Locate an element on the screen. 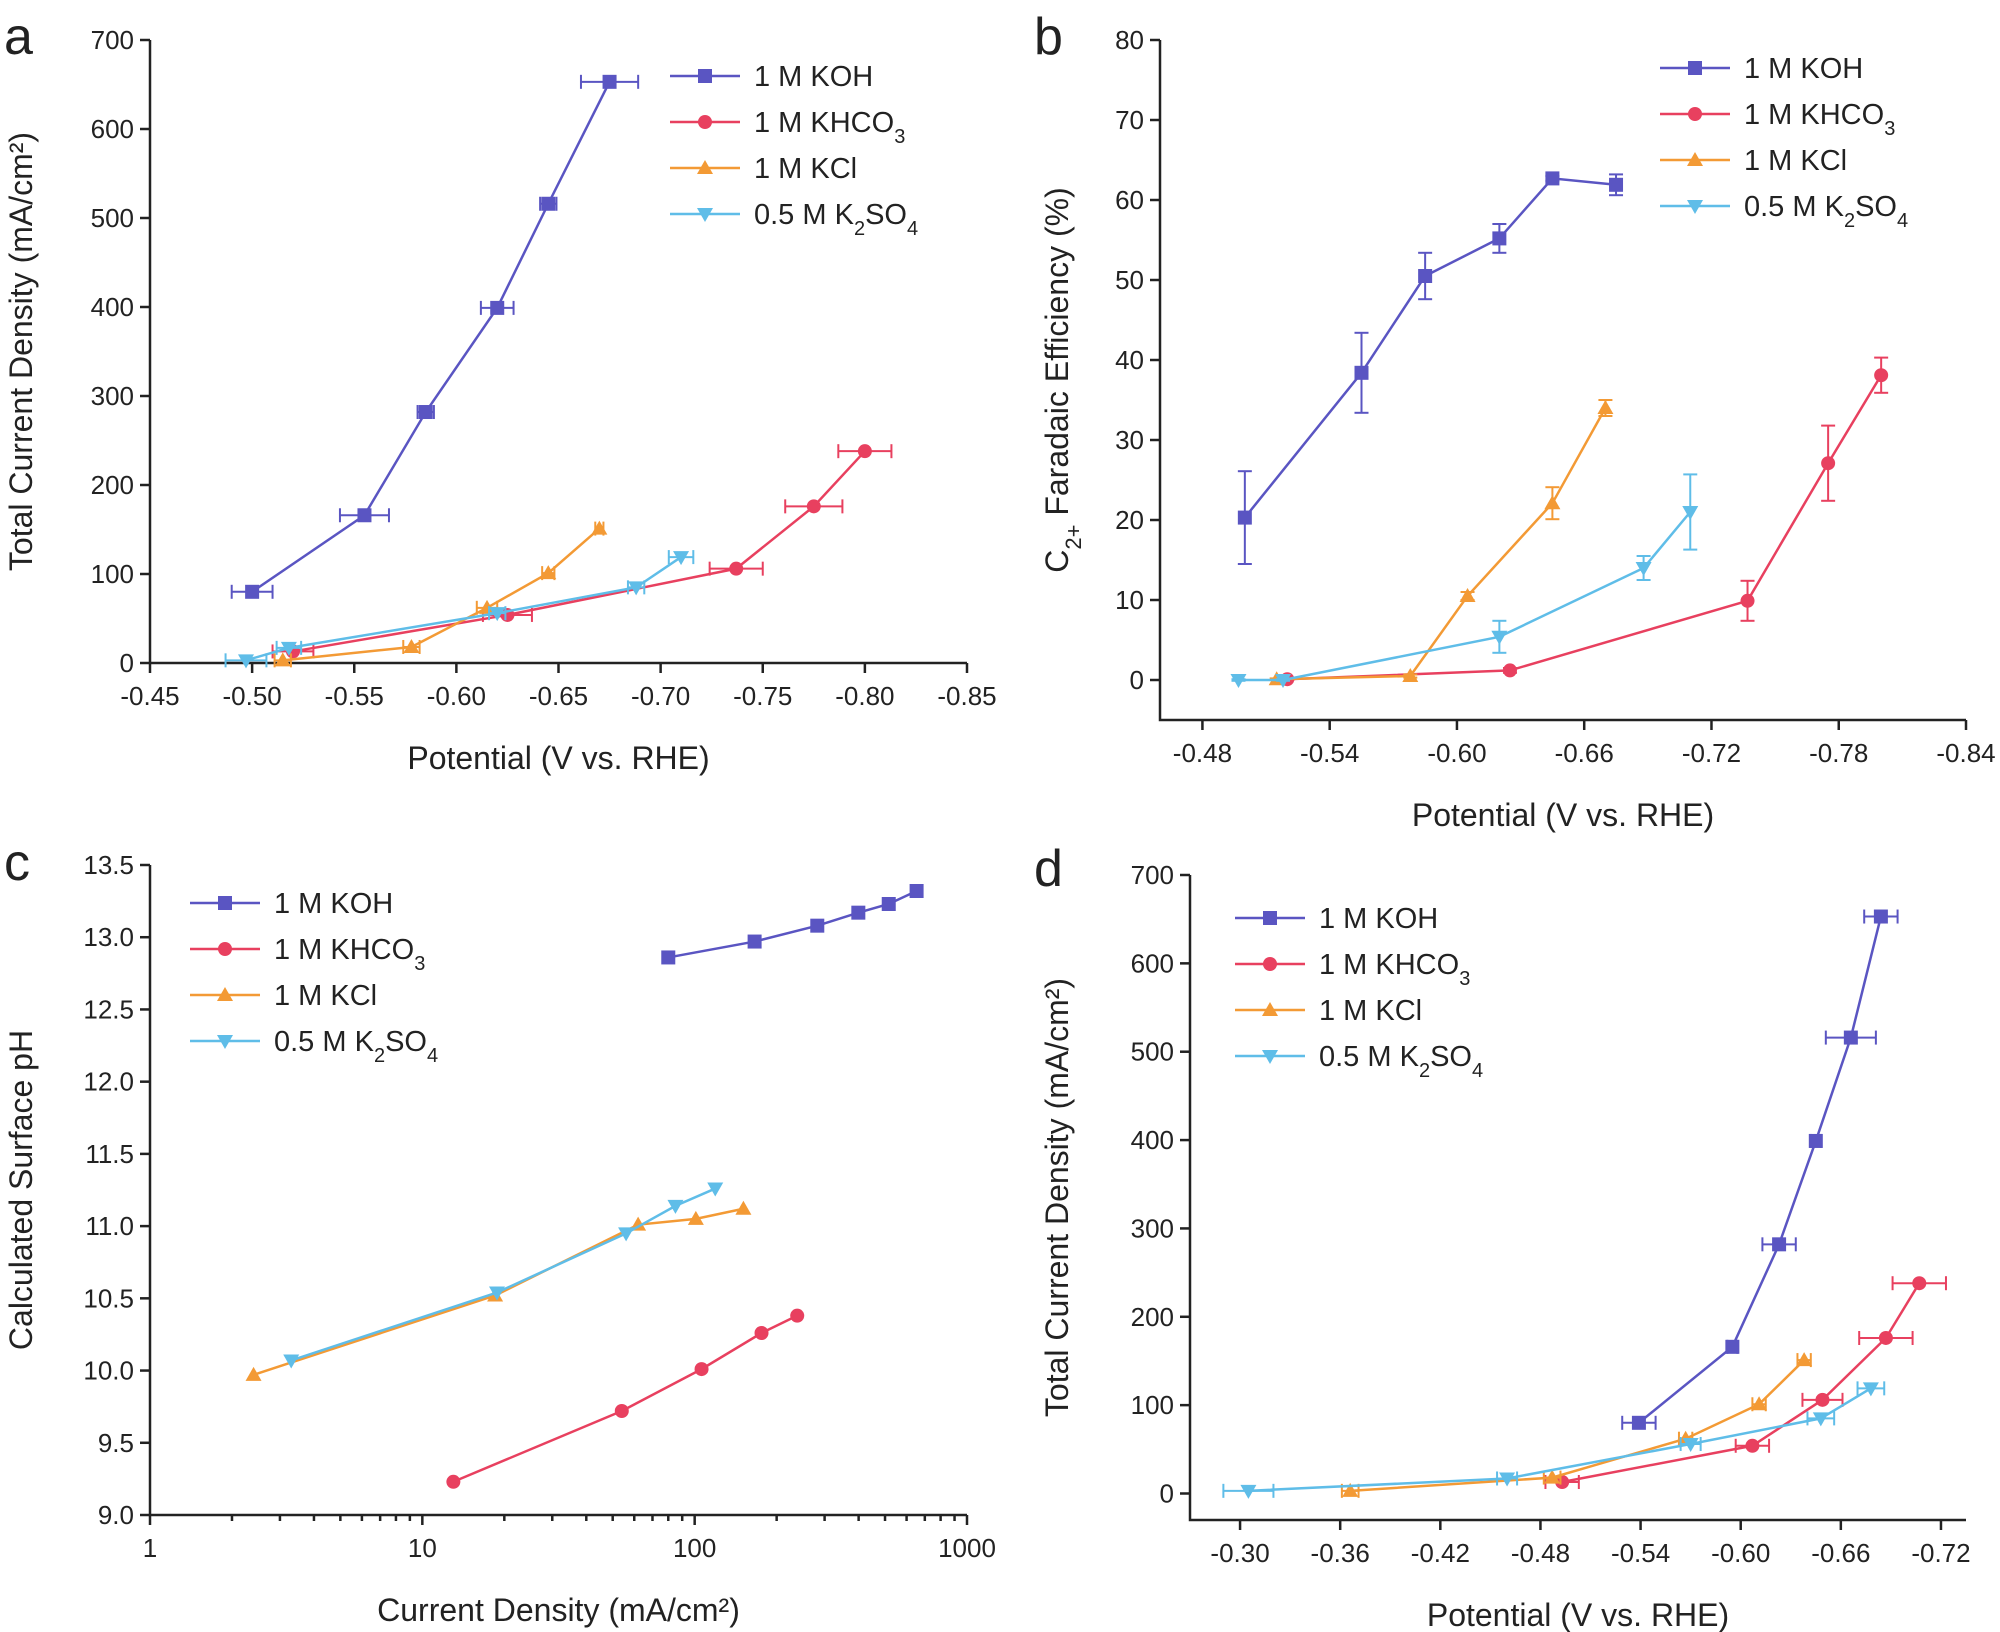 This screenshot has height=1632, width=2000. x-tick-label: -0.72 is located at coordinates (1940, 1553).